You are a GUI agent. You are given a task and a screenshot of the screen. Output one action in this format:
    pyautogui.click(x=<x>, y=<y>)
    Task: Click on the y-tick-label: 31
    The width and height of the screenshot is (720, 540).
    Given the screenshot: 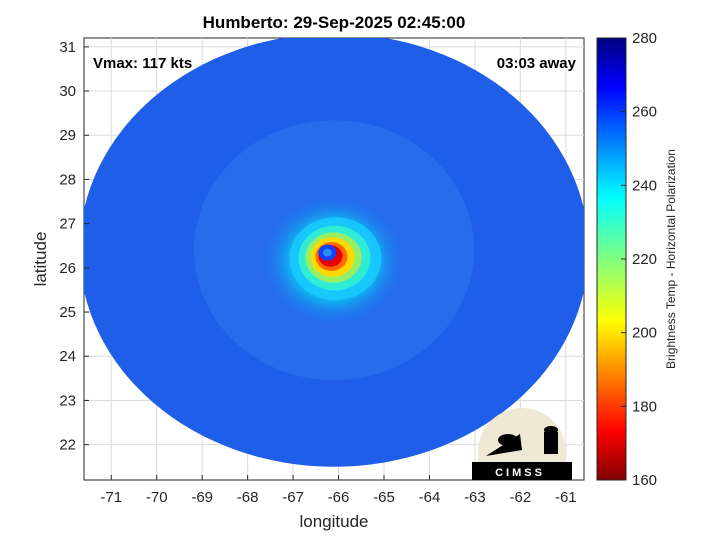 What is the action you would take?
    pyautogui.click(x=67, y=47)
    